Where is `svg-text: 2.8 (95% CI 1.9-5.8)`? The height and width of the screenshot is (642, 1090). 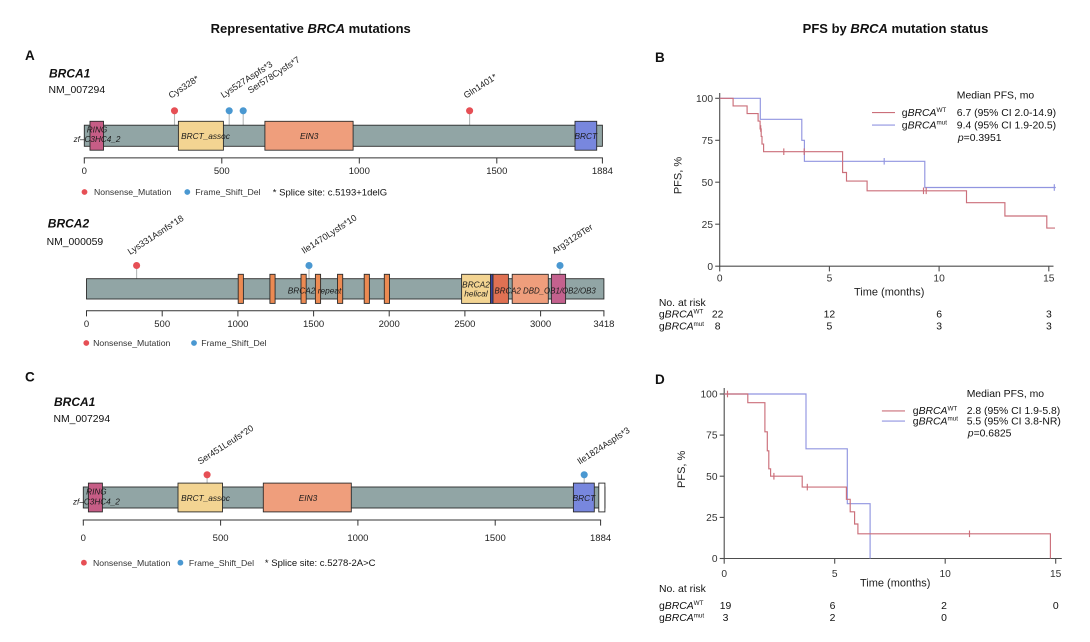 svg-text: 2.8 (95% CI 1.9-5.8) is located at coordinates (1014, 411).